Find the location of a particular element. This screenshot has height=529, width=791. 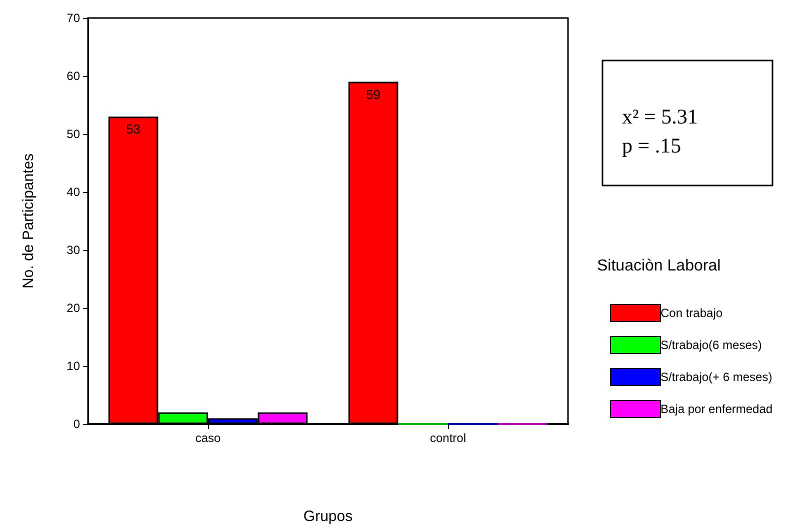

legend-label: S/trabajo(6 meses) is located at coordinates (711, 345).